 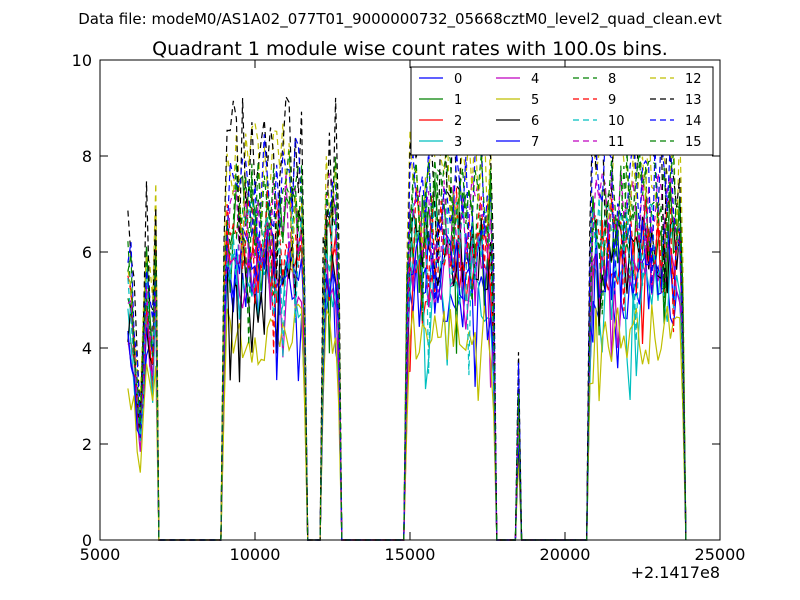 What do you see at coordinates (693, 79) in the screenshot?
I see `legend-label-12: 12` at bounding box center [693, 79].